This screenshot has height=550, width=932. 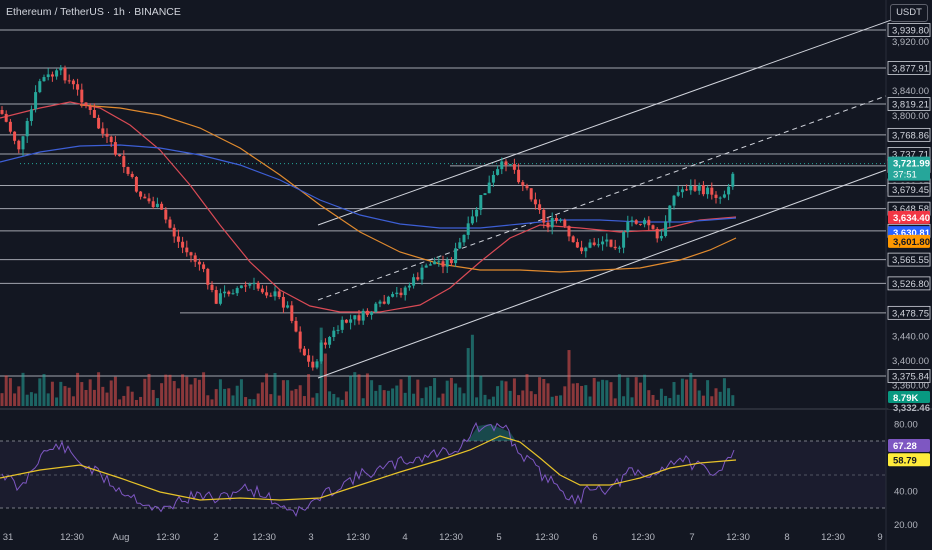 I want to click on time-label: 2, so click(x=215, y=537).